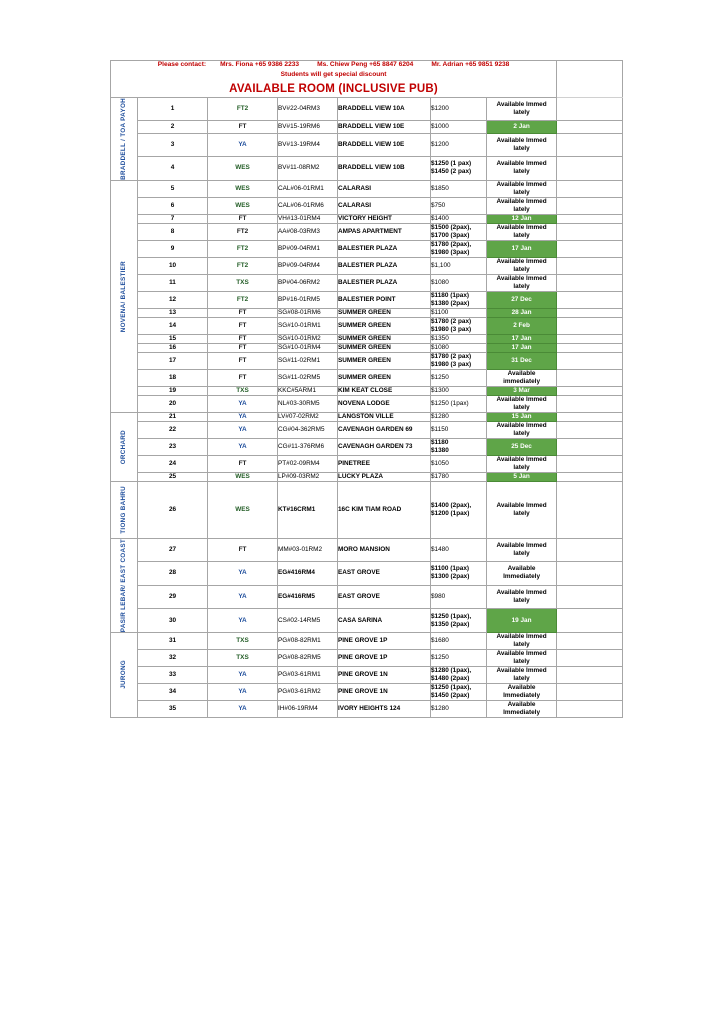  Describe the element at coordinates (182, 64) in the screenshot. I see `contact-label: Please contact:` at that location.